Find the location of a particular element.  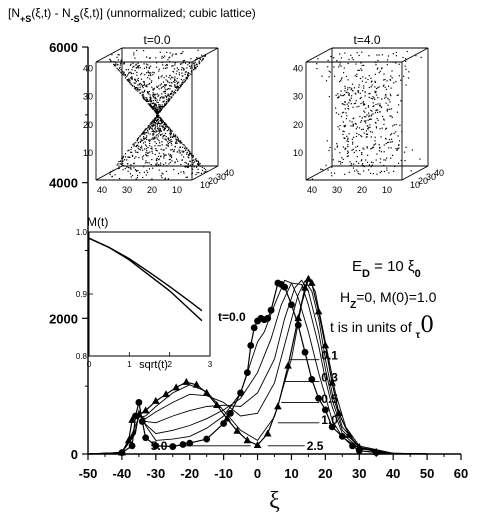

cube-title: t=4.0 is located at coordinates (366, 40).